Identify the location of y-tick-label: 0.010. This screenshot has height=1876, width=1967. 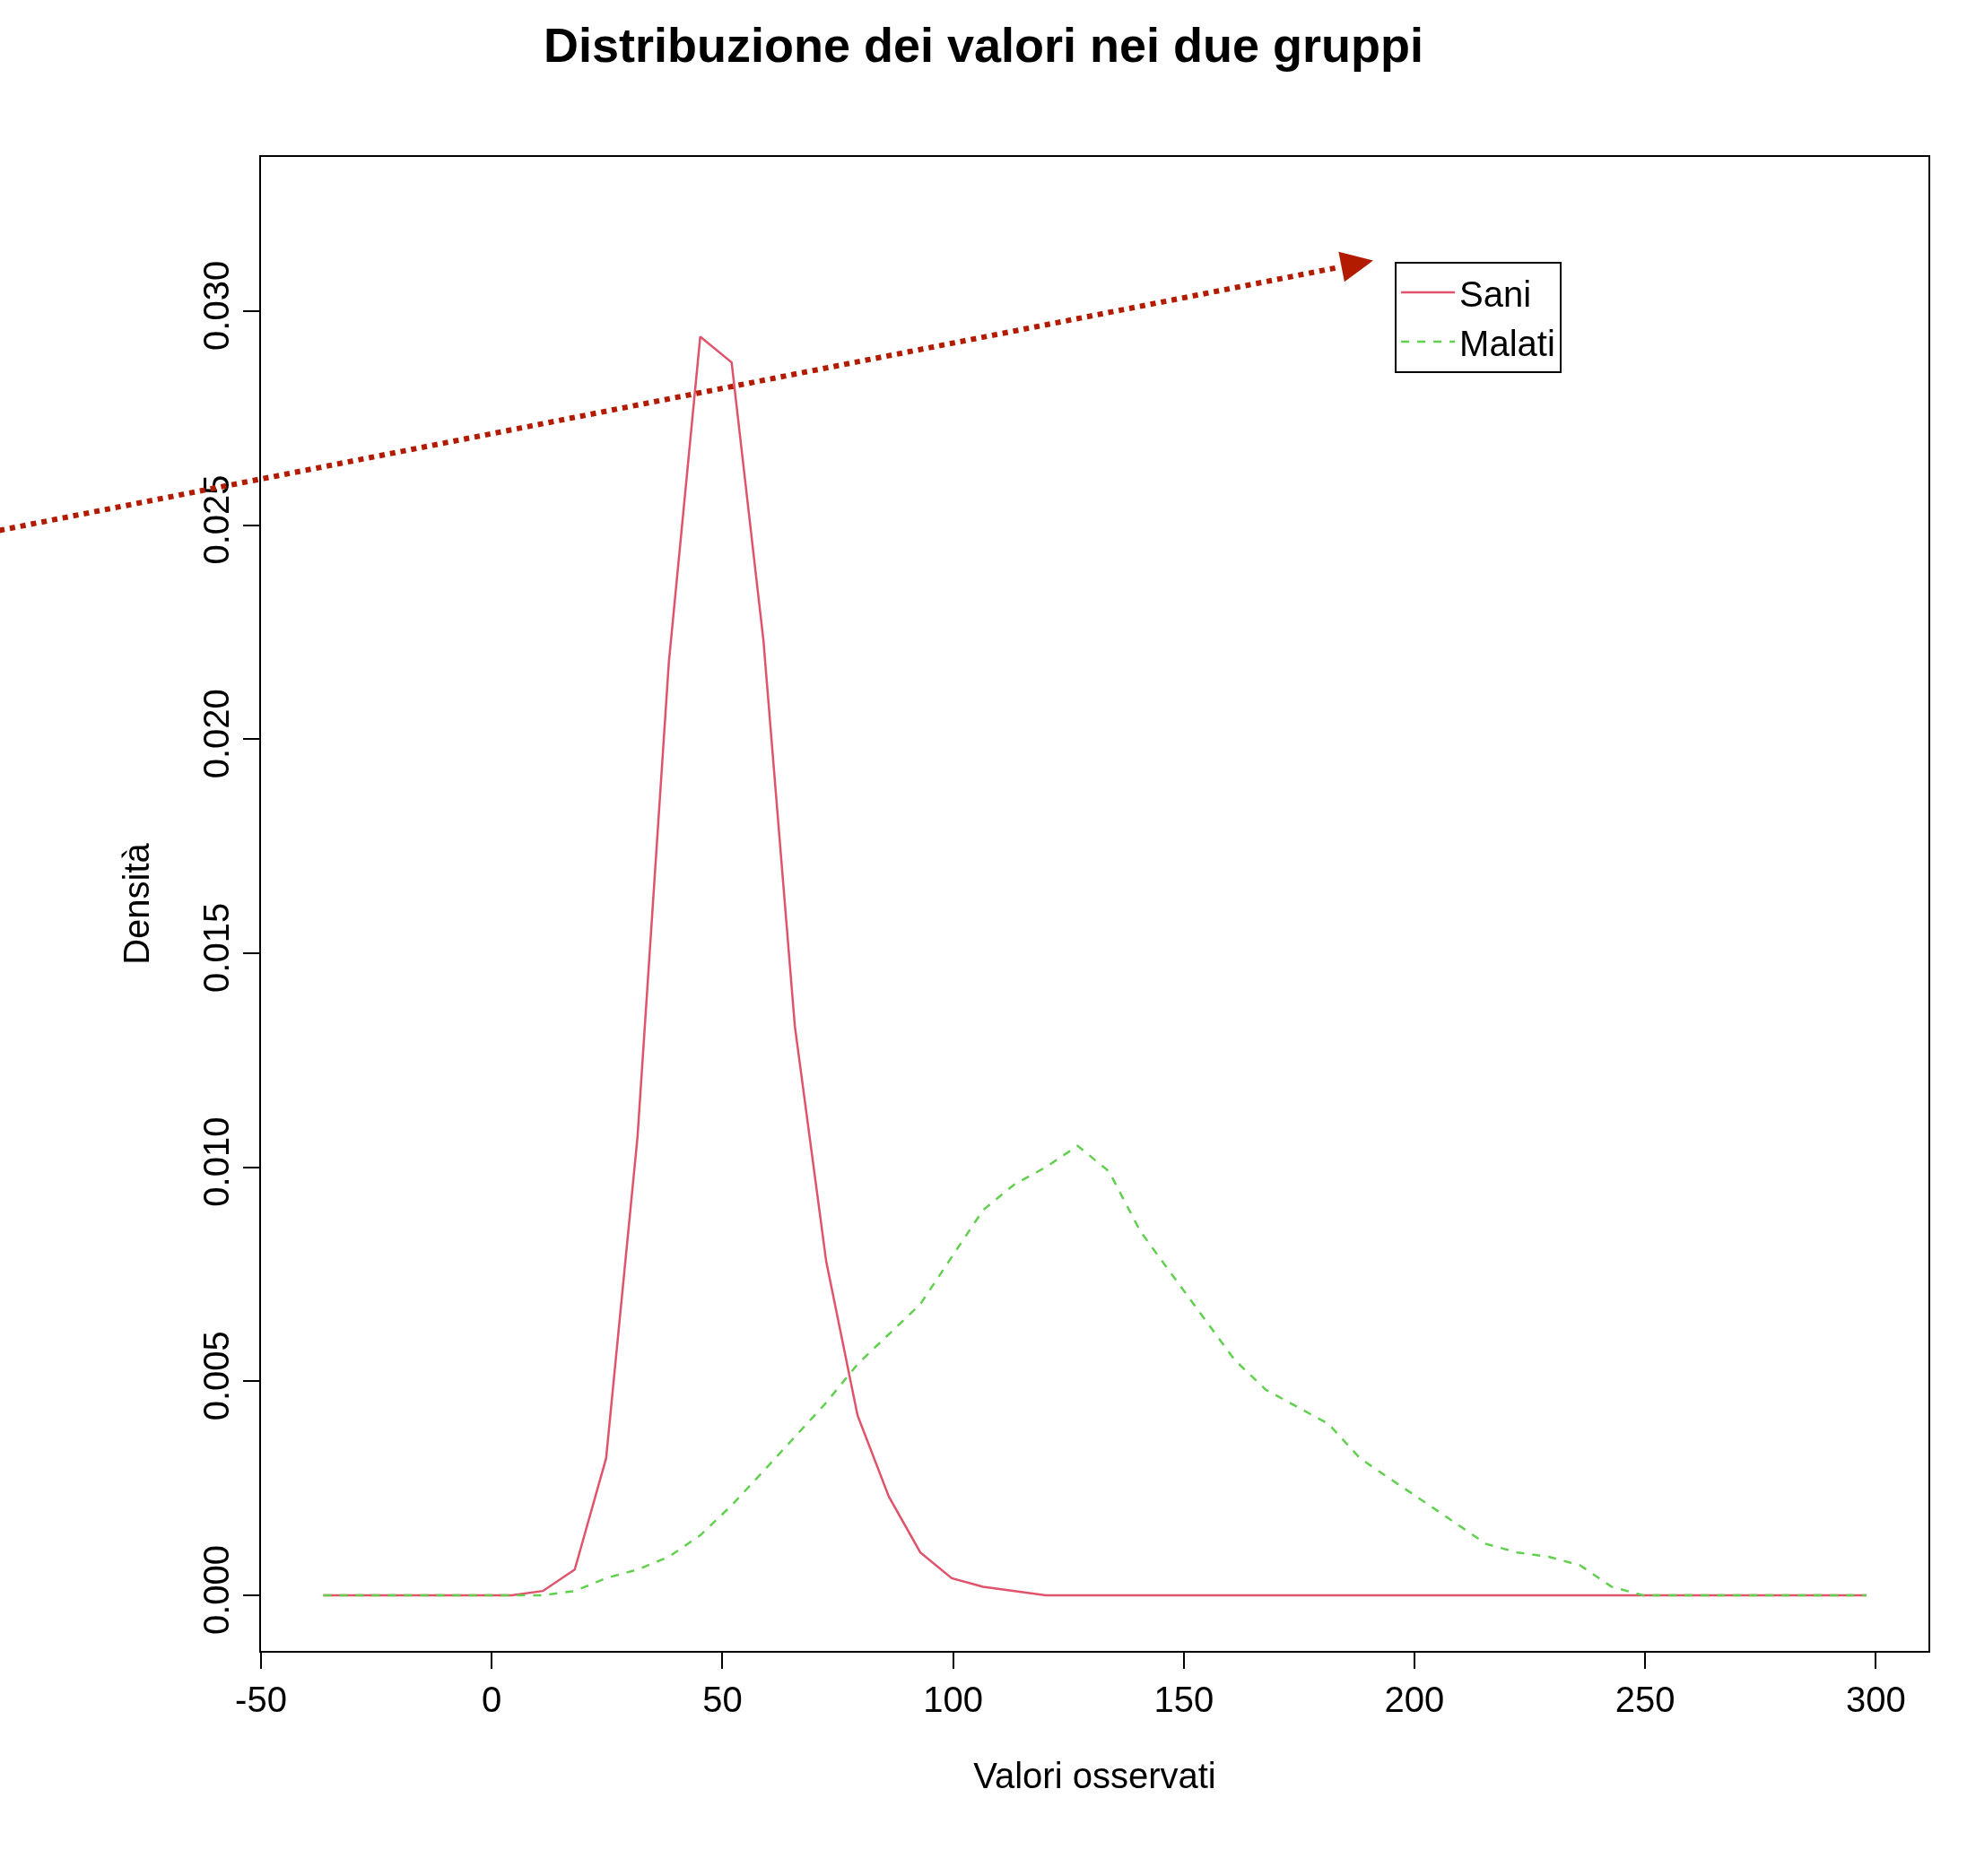
(216, 1161).